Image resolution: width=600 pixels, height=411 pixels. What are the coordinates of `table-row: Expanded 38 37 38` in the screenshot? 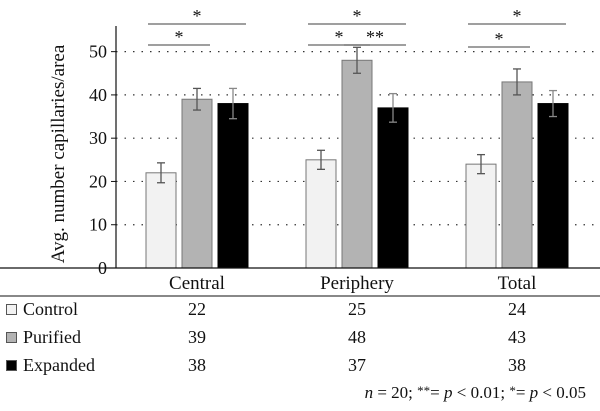 It's located at (300, 365).